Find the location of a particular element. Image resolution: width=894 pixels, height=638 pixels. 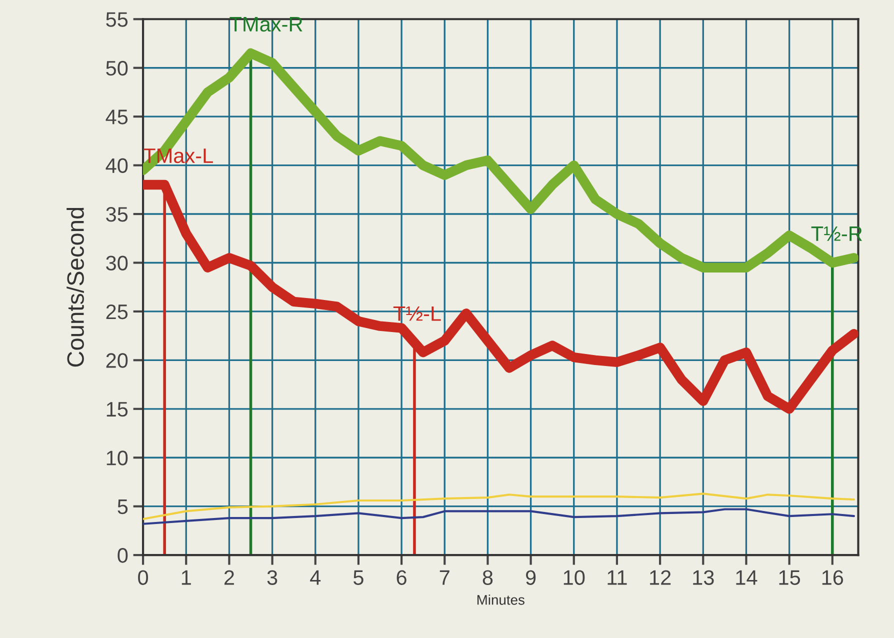

x-tick-label: 0 is located at coordinates (143, 577).